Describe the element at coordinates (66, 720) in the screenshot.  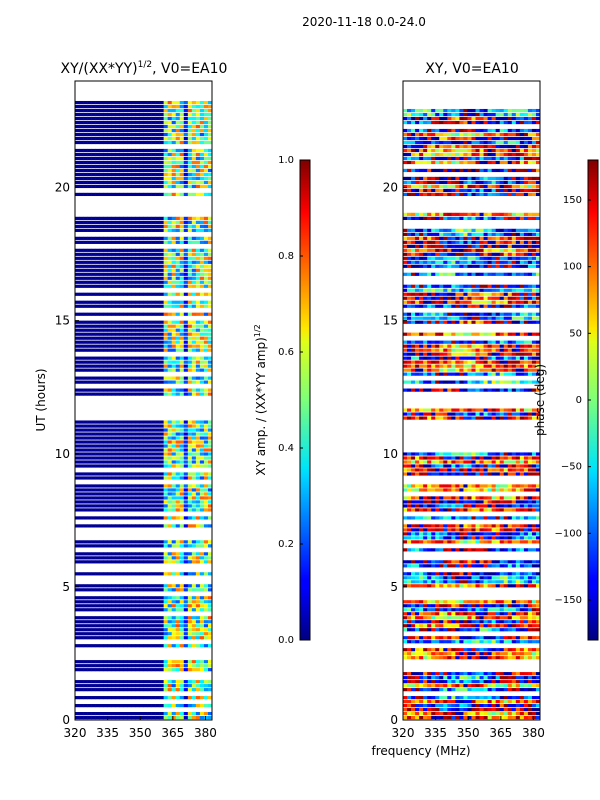
I see `panel1-y-tick-label: 0` at that location.